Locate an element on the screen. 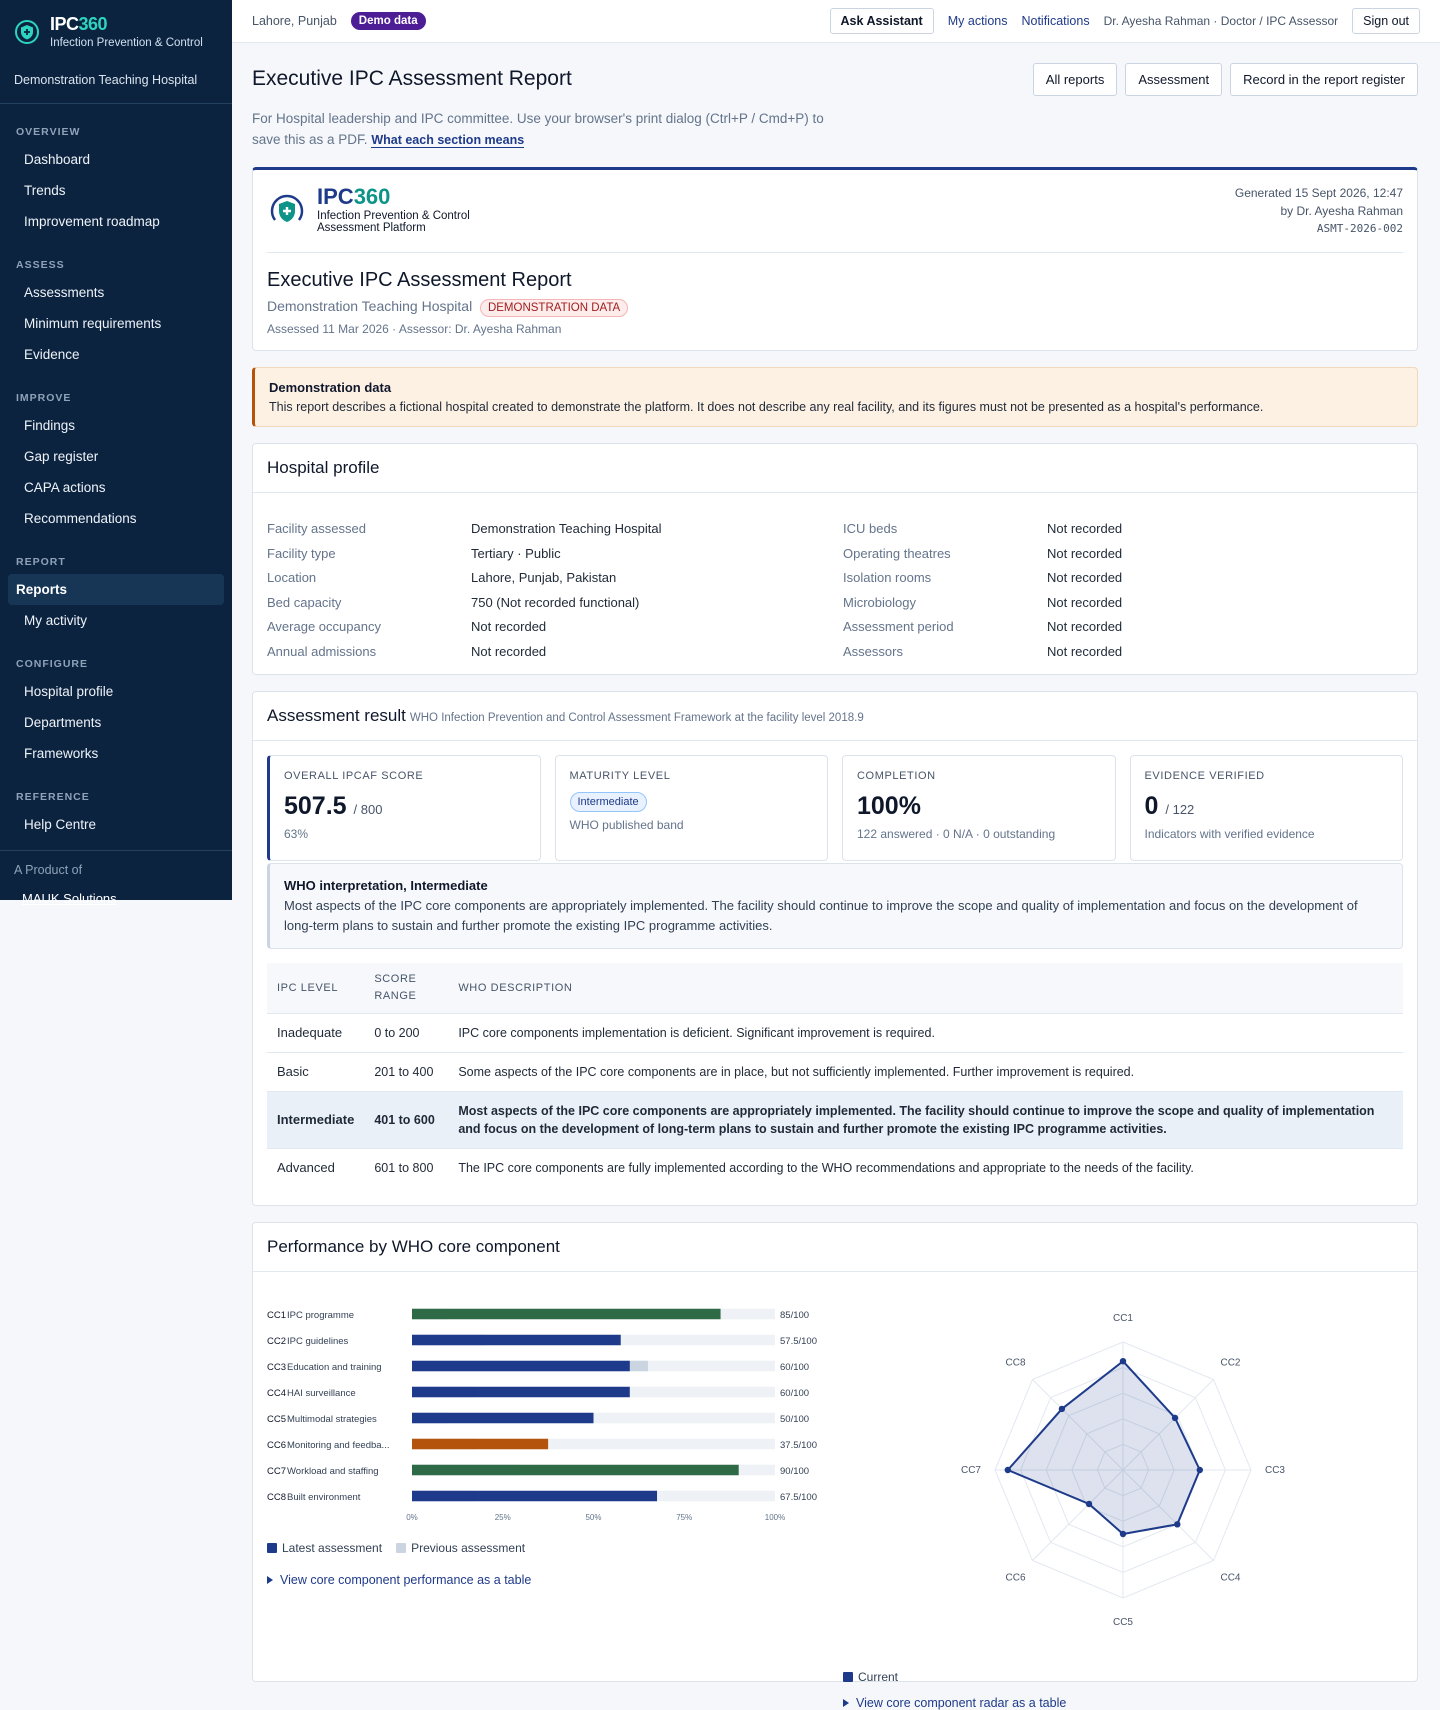  section-title: Assessment result is located at coordinates (336, 715).